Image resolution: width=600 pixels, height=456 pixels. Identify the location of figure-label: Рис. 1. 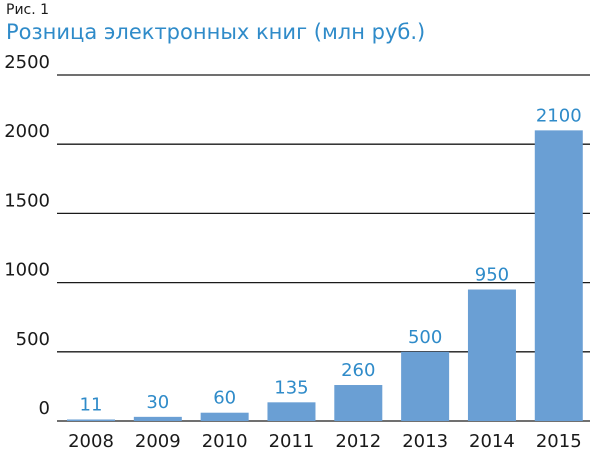
(28, 10).